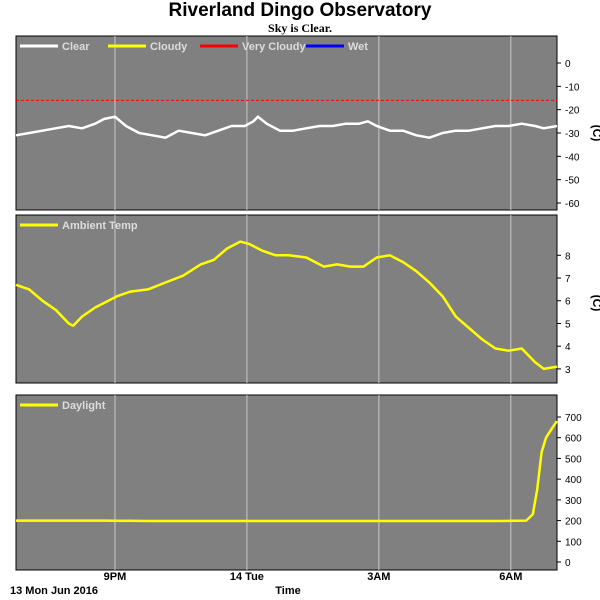  What do you see at coordinates (572, 111) in the screenshot?
I see `y-tick-label: -20` at bounding box center [572, 111].